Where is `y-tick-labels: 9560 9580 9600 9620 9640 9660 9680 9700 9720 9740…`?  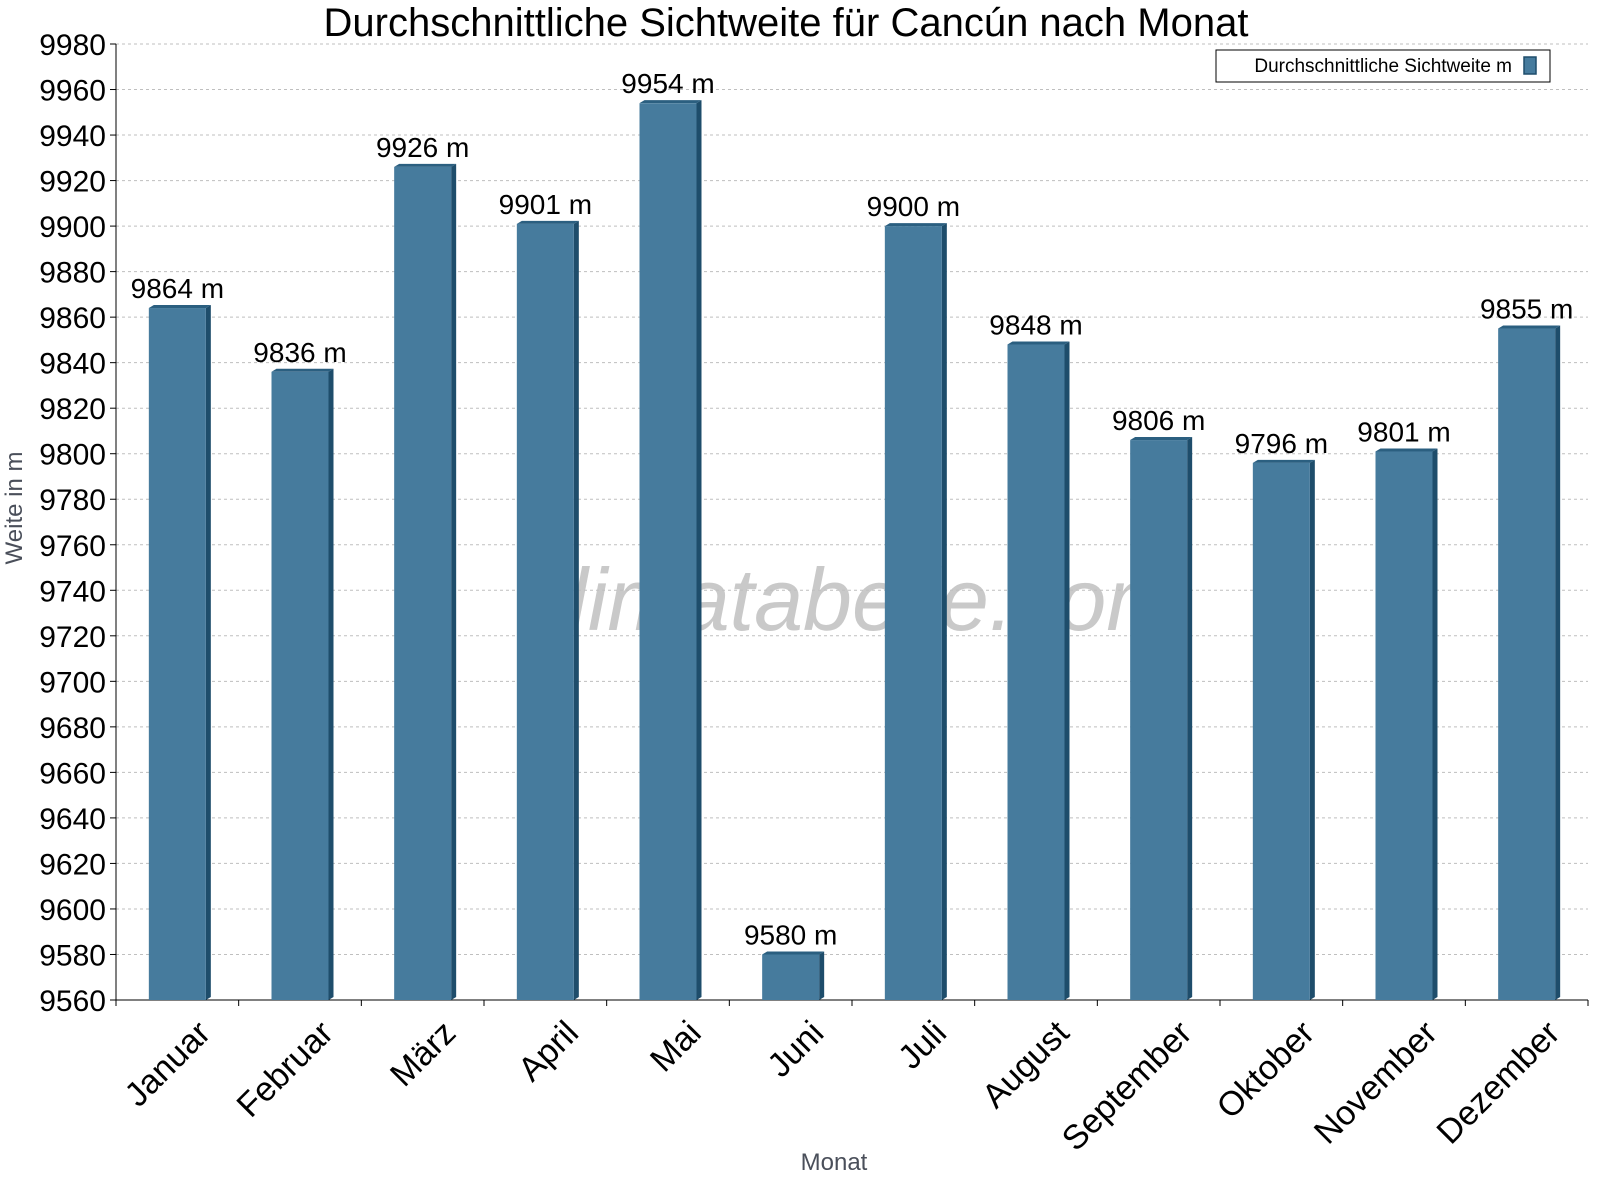 y-tick-labels: 9560 9580 9600 9620 9640 9660 9680 9700 9720 9740… is located at coordinates (72, 523).